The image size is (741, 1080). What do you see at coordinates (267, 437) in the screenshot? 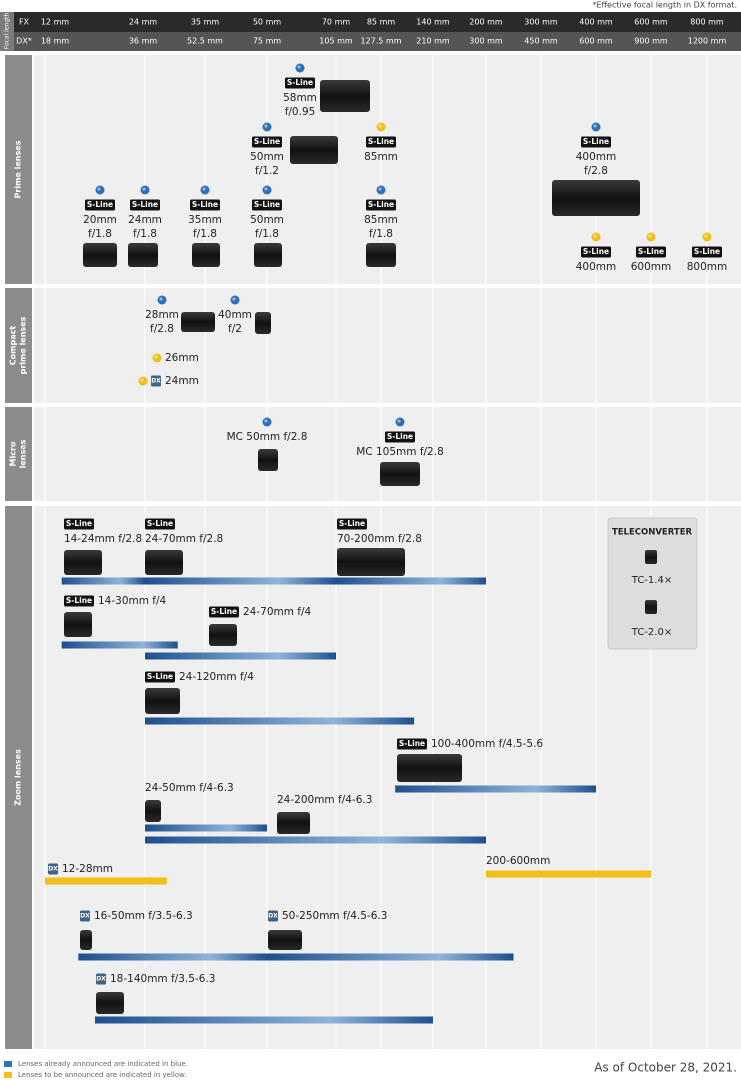
I see `lens-name: MC 50mm f/2.8` at bounding box center [267, 437].